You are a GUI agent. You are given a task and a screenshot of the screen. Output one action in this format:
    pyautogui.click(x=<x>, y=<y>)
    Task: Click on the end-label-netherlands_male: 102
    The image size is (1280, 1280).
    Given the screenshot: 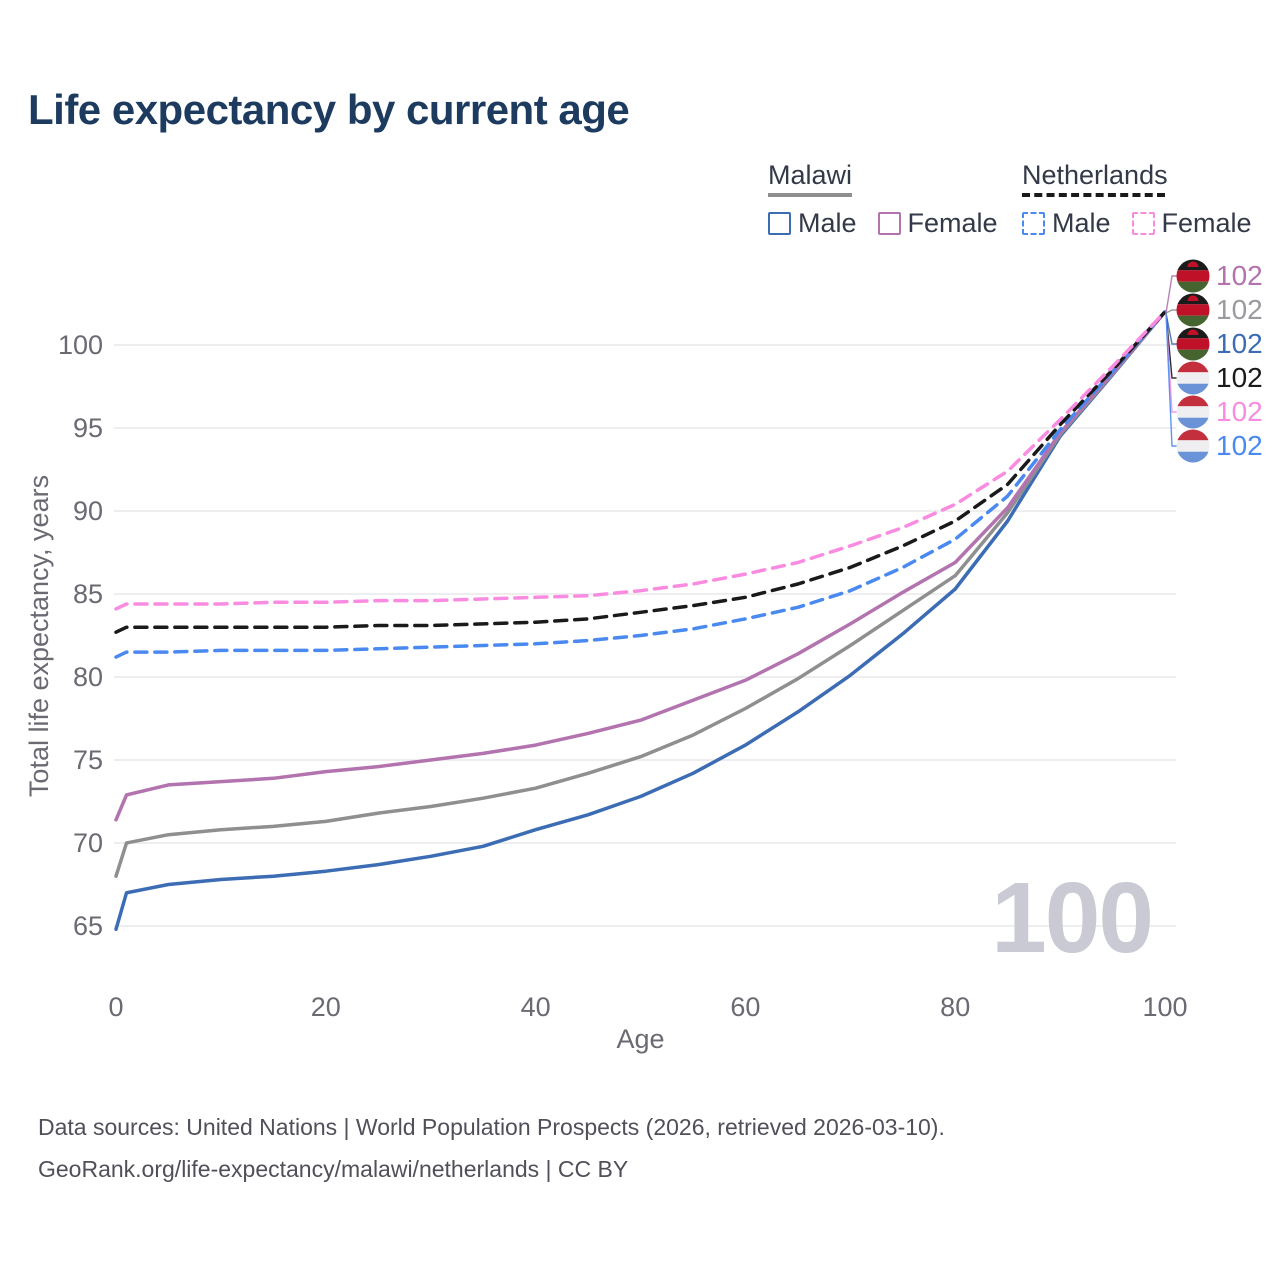 What is the action you would take?
    pyautogui.click(x=1219, y=446)
    